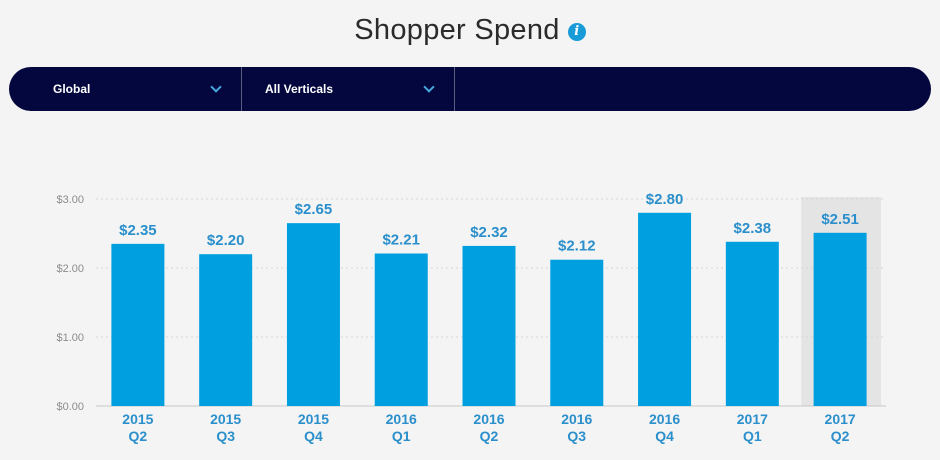 Image resolution: width=940 pixels, height=460 pixels. I want to click on region-dropdown-label: Global, so click(72, 89).